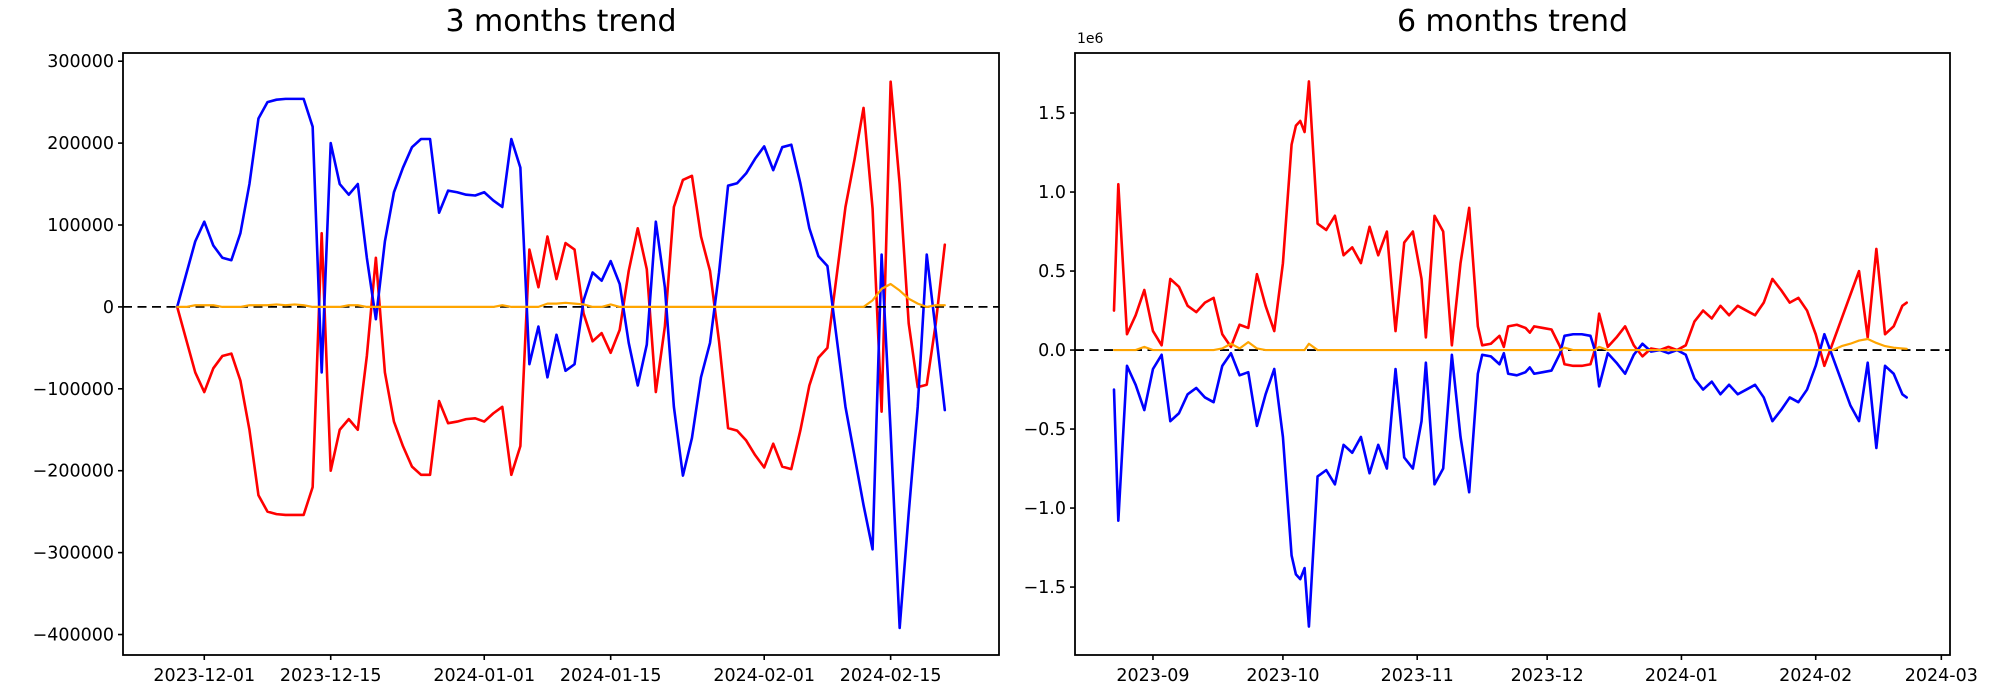 This screenshot has width=2000, height=700. Describe the element at coordinates (1090, 39) in the screenshot. I see `y-axis-offset-label: 1e6` at that location.